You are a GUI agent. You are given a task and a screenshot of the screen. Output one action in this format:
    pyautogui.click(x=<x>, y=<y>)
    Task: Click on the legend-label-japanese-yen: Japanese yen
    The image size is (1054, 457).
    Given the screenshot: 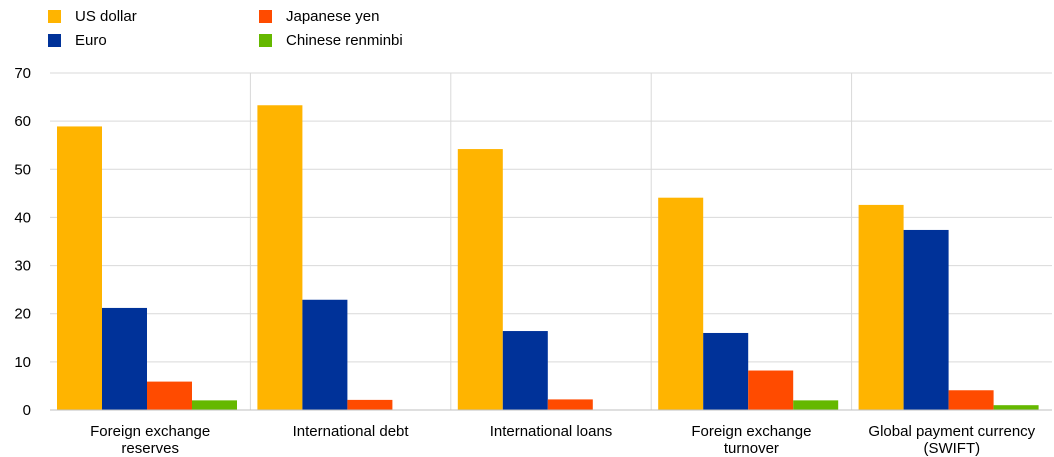 What is the action you would take?
    pyautogui.click(x=333, y=16)
    